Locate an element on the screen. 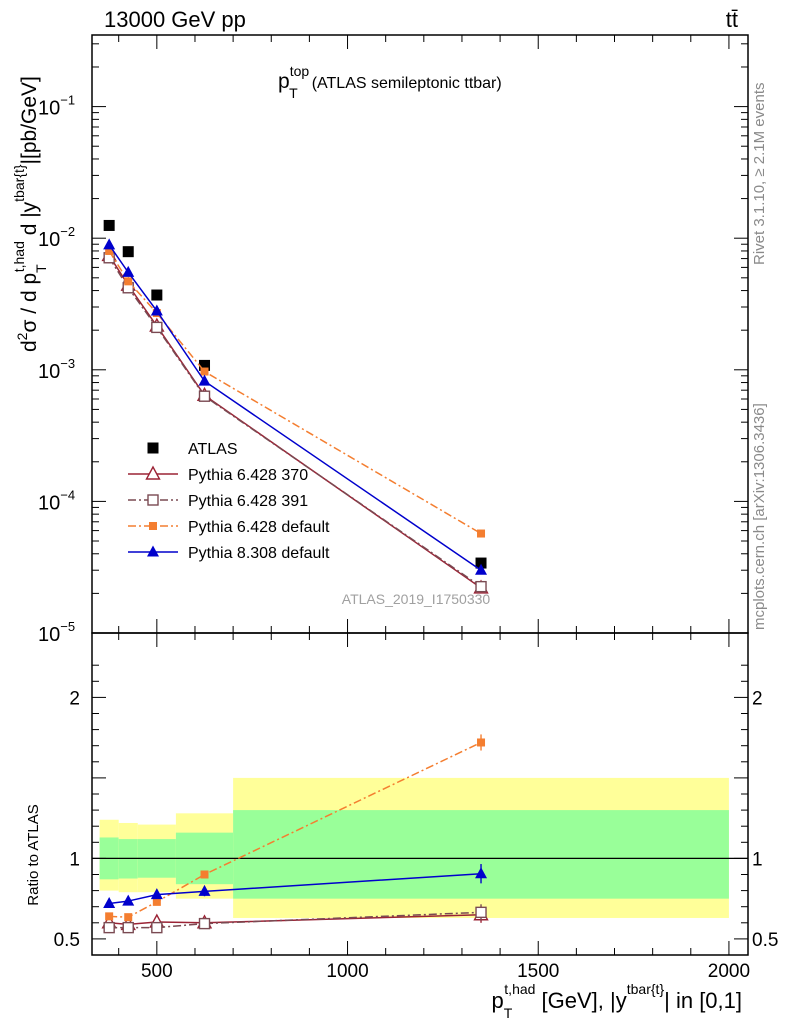 This screenshot has height=1024, width=786. y-tick-label: 10⁻⁵ is located at coordinates (56, 632).